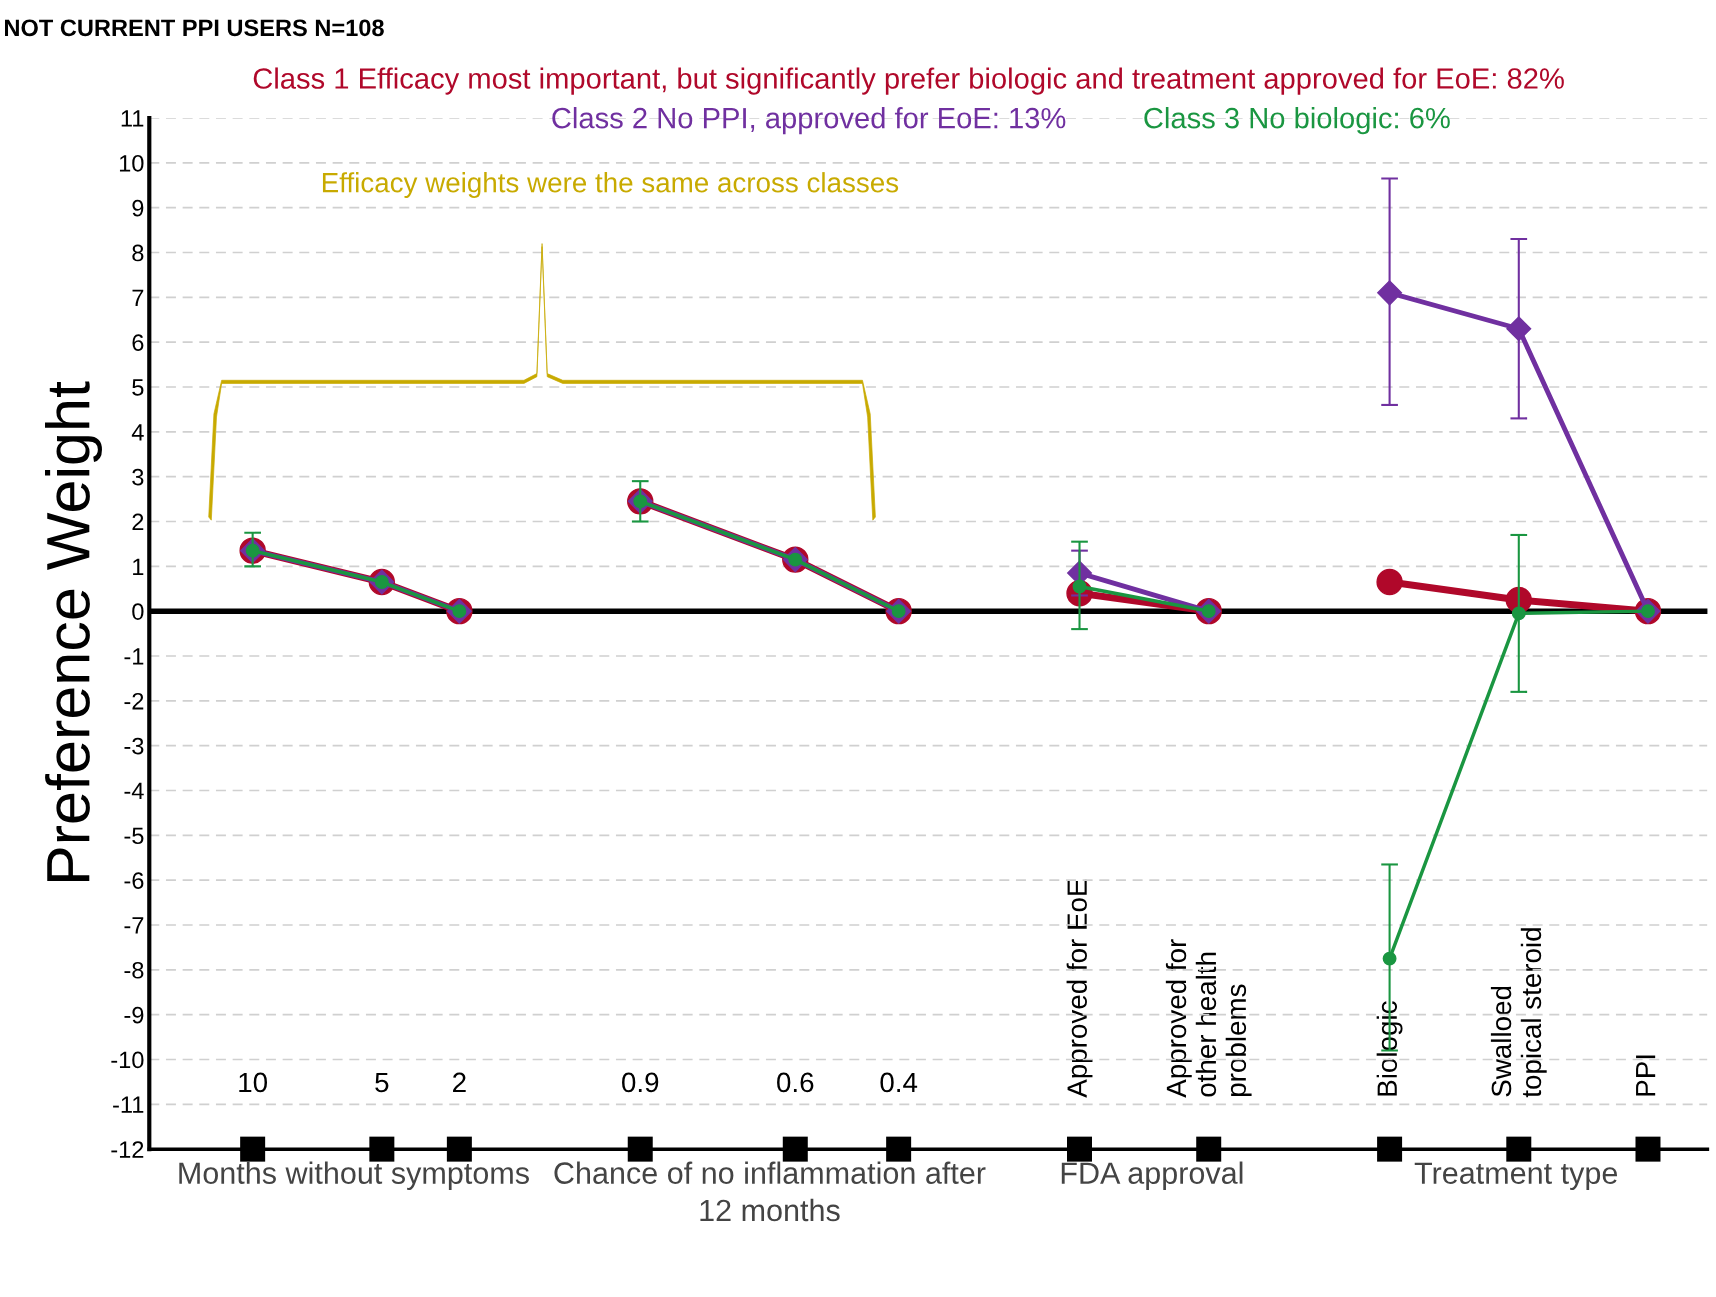 Image resolution: width=1716 pixels, height=1297 pixels. Describe the element at coordinates (194, 28) in the screenshot. I see `chart-title: NOT CURRENT PPI USERS N=108` at that location.